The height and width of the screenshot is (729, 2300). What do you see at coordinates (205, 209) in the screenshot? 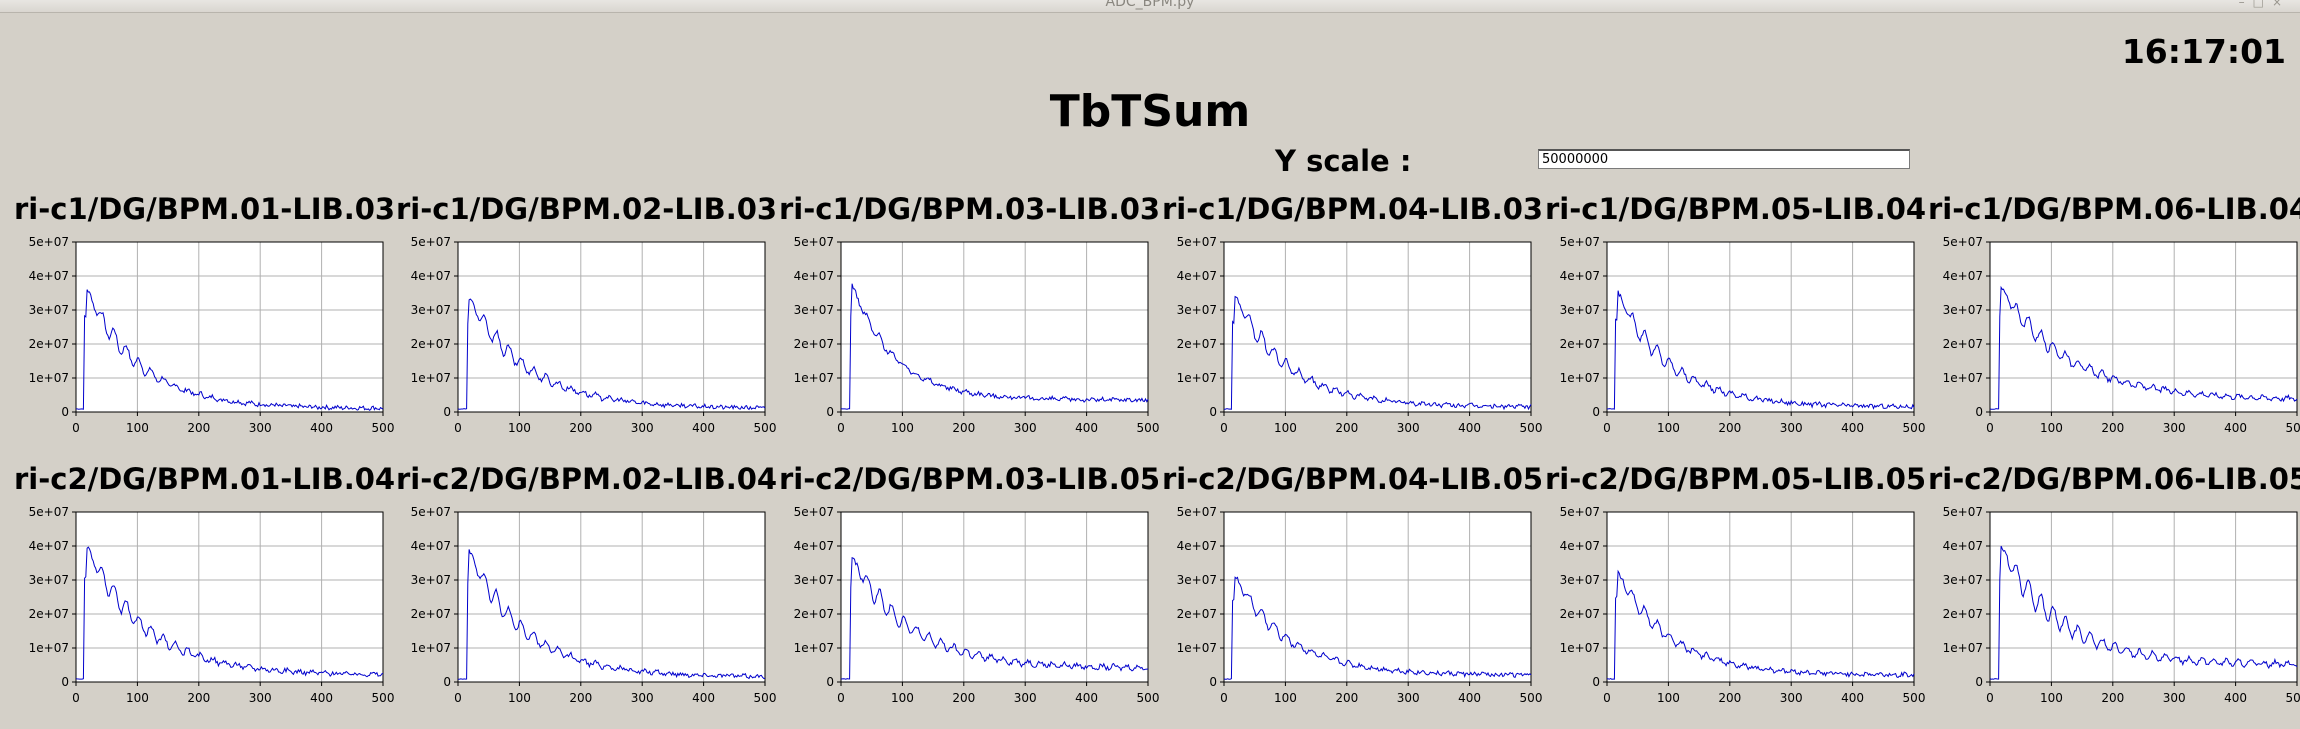
I see `plot-title: ri-c1/DG/BPM.01-LIB.03` at bounding box center [205, 209].